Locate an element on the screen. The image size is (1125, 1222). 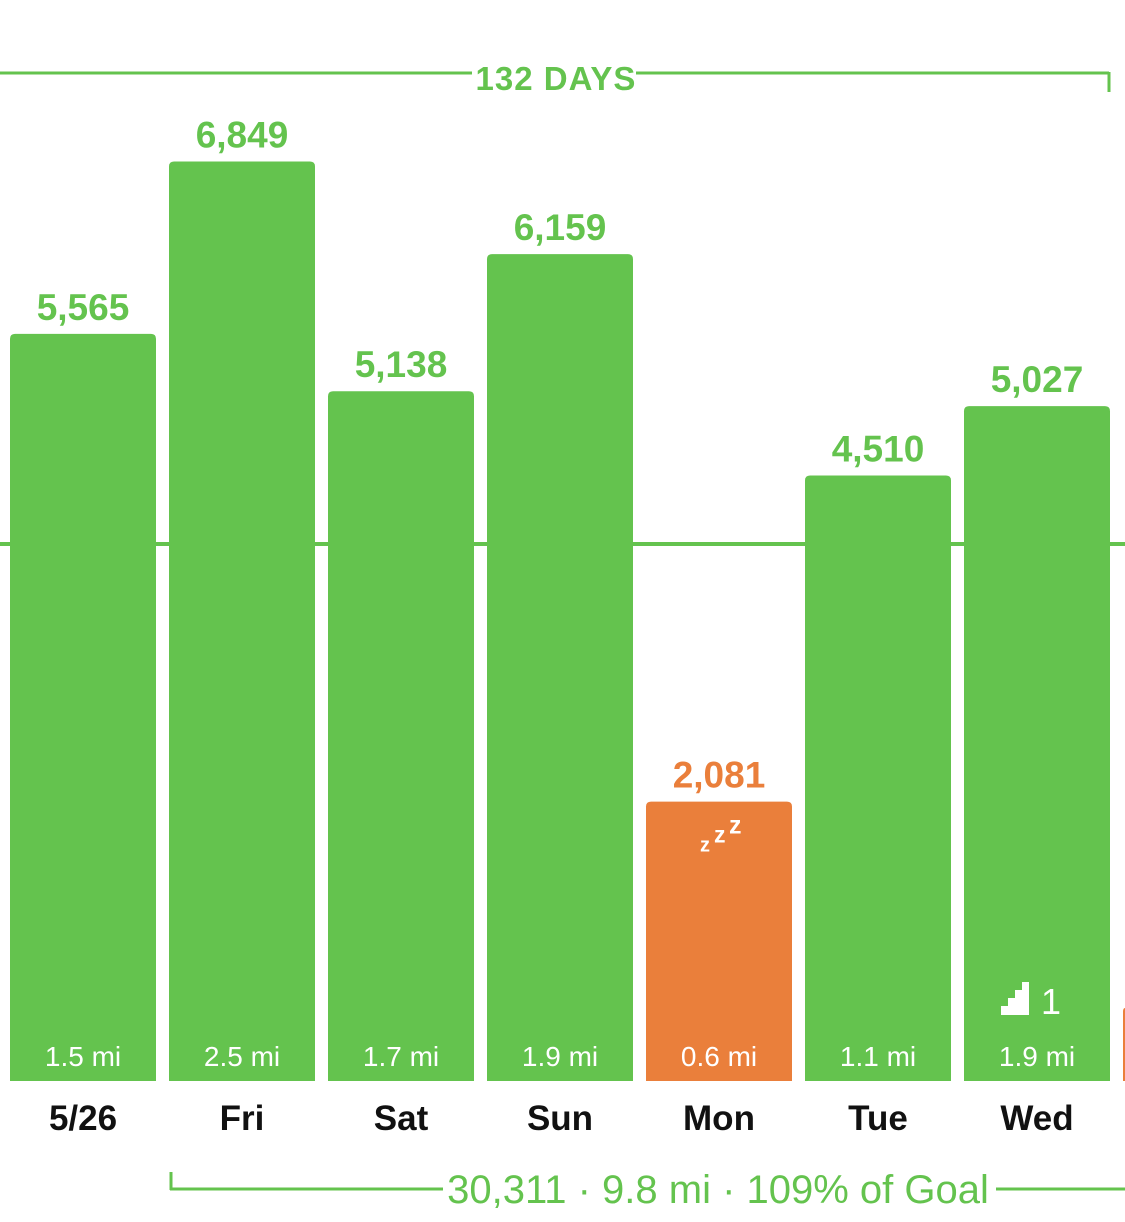
step-value-label: 6,159 is located at coordinates (560, 227).